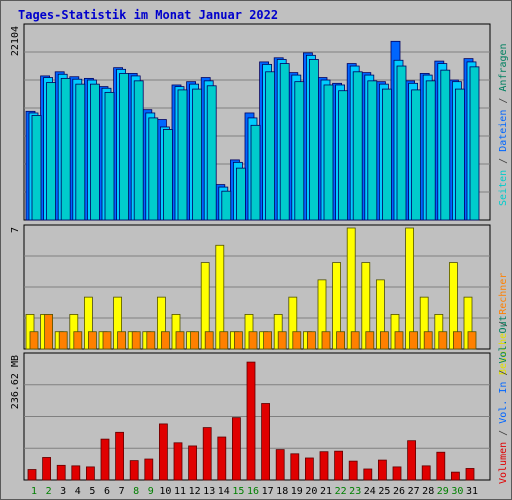 Image resolution: width=512 pixels, height=500 pixels. What do you see at coordinates (311, 491) in the screenshot?
I see `x-tick-label-20: 20` at bounding box center [311, 491].